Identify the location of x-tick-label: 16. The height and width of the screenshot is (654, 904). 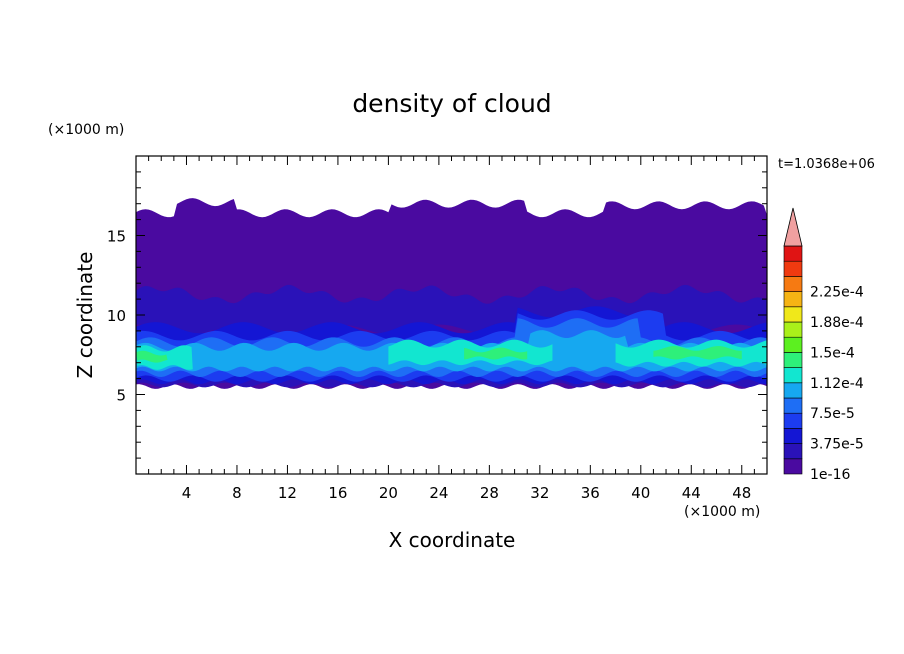
(337, 493).